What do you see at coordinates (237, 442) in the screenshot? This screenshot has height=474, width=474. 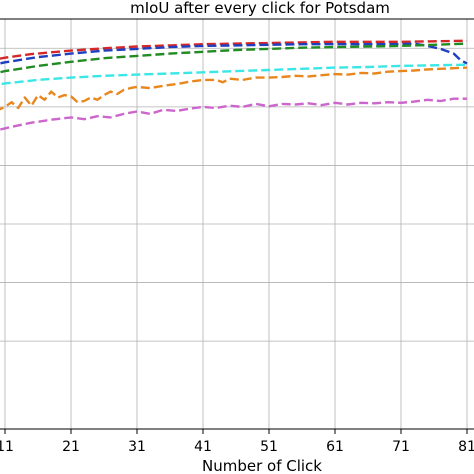 I see `x-axis-ticks: 11 21 31 41 51 61 71 81` at bounding box center [237, 442].